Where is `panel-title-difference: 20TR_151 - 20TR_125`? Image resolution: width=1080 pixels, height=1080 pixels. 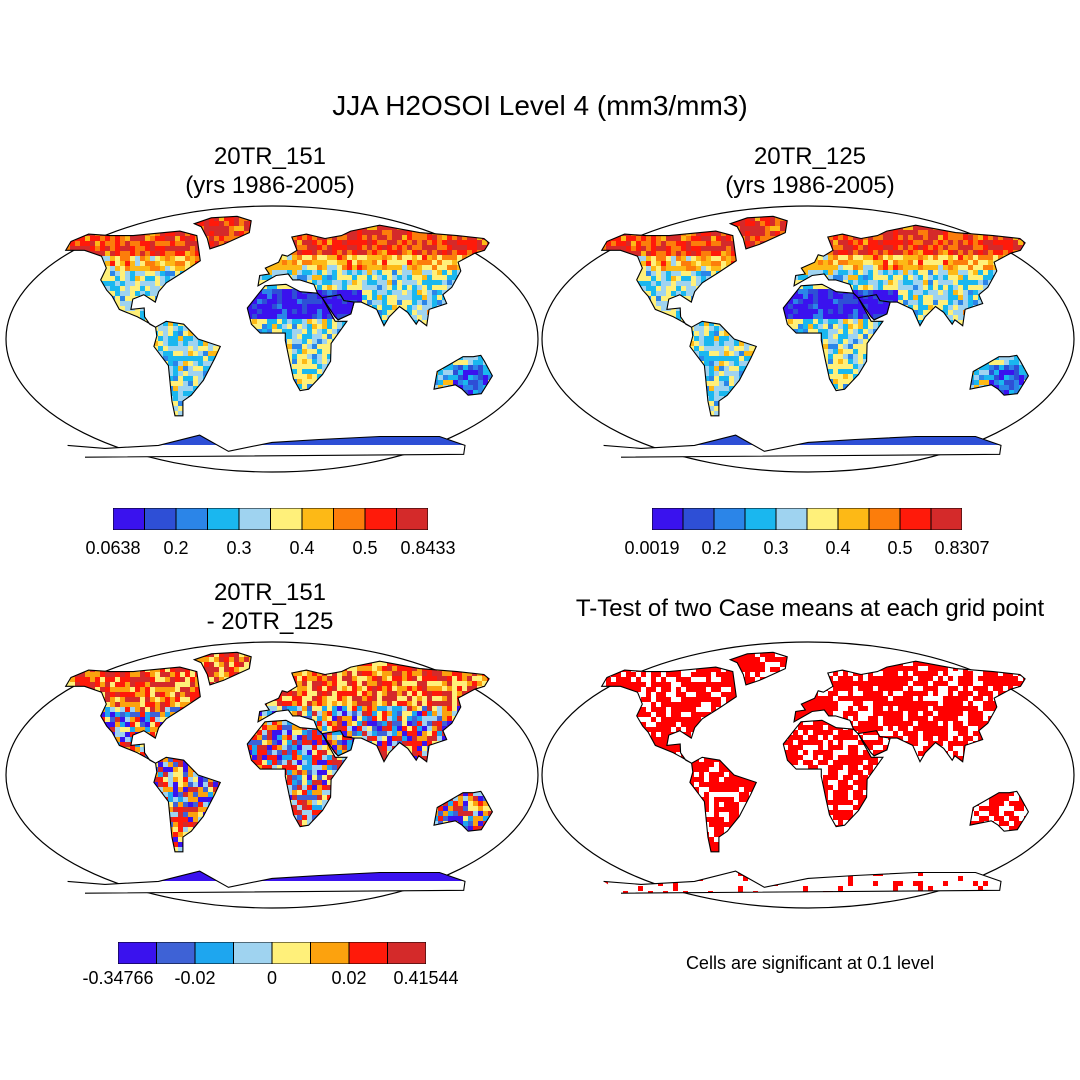 panel-title-difference: 20TR_151 - 20TR_125 is located at coordinates (270, 607).